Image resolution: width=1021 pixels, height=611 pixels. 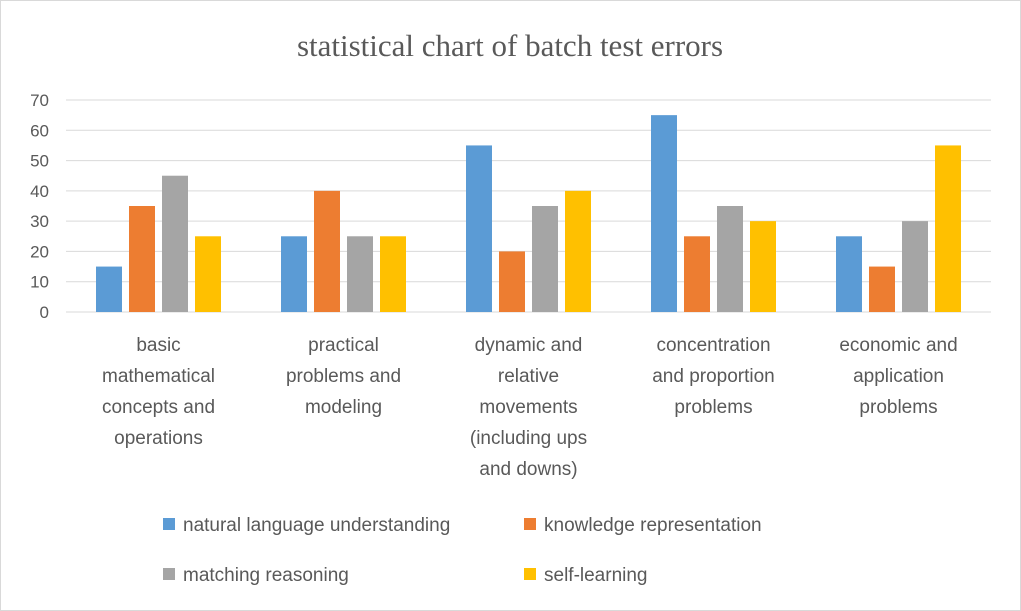 I want to click on x-category-label: basic mathematical concepts and operations, so click(x=158, y=392).